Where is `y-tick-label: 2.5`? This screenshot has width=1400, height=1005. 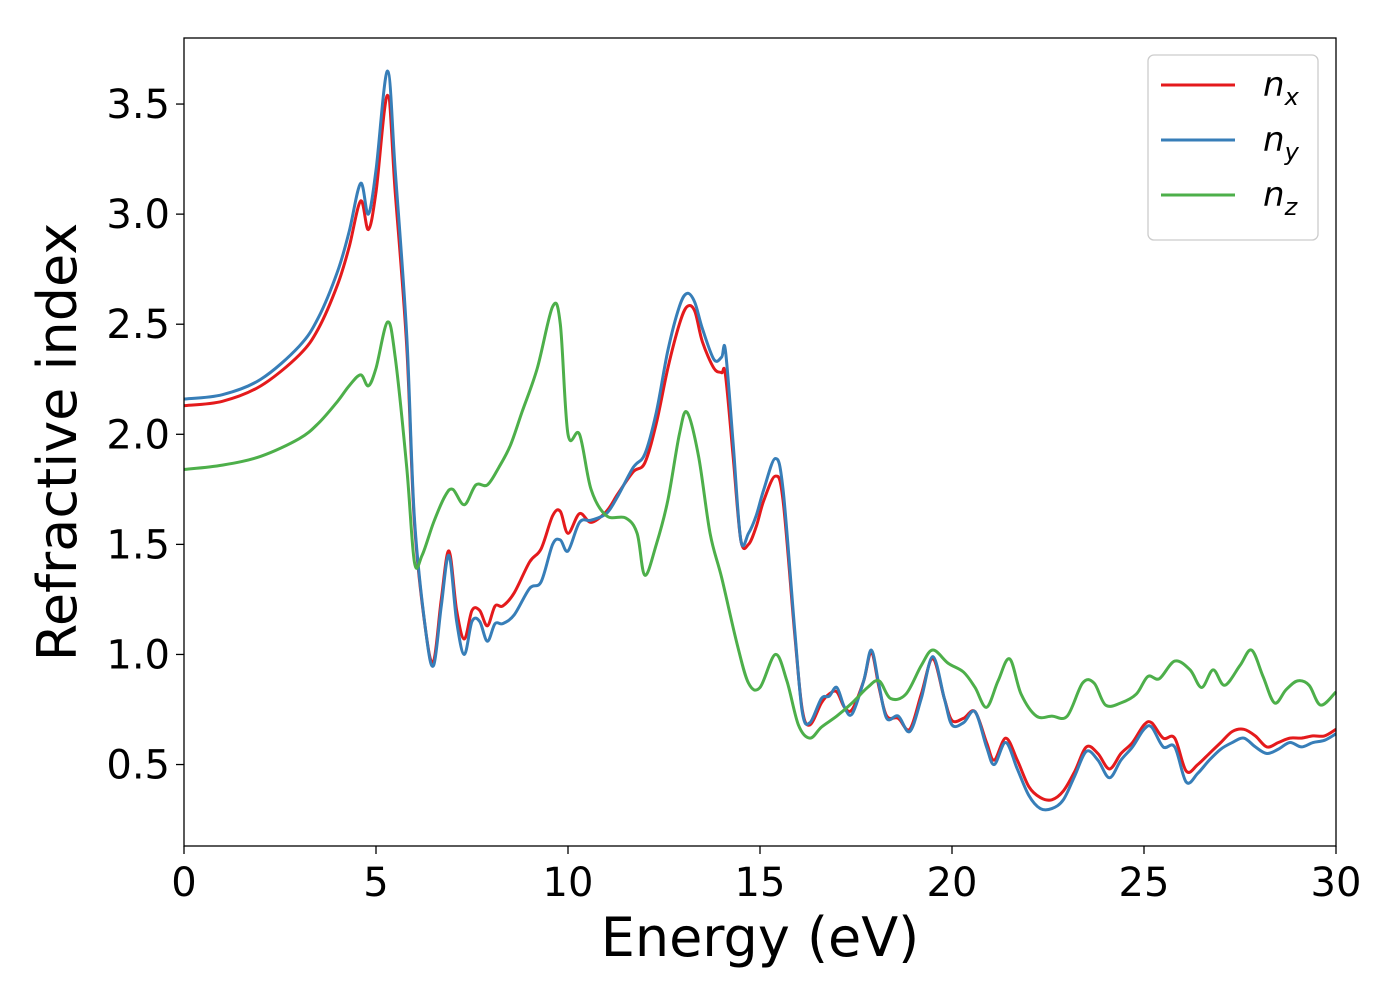
y-tick-label: 2.5 is located at coordinates (138, 325).